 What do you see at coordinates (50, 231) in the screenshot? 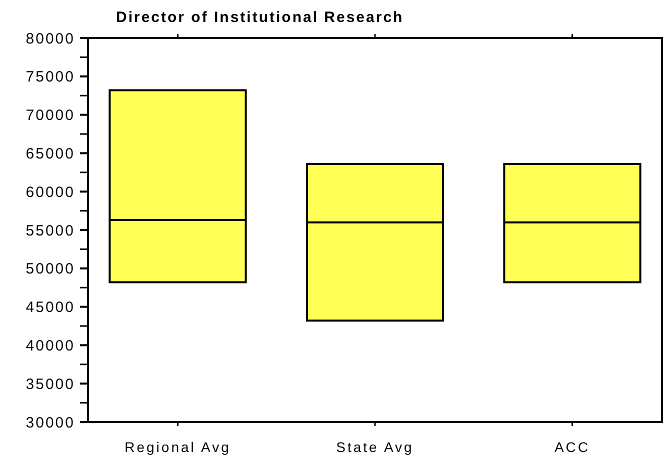
I see `y-tick-label: 55000` at bounding box center [50, 231].